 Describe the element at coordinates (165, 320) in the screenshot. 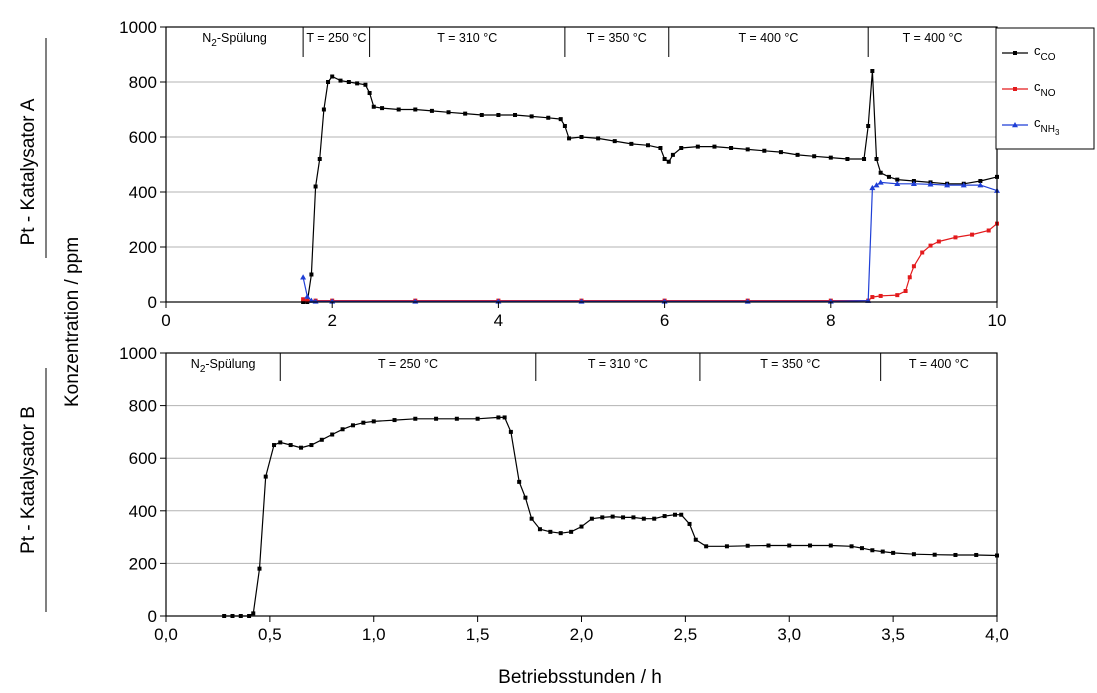

I see `panel-a-xtick-label: 0` at that location.